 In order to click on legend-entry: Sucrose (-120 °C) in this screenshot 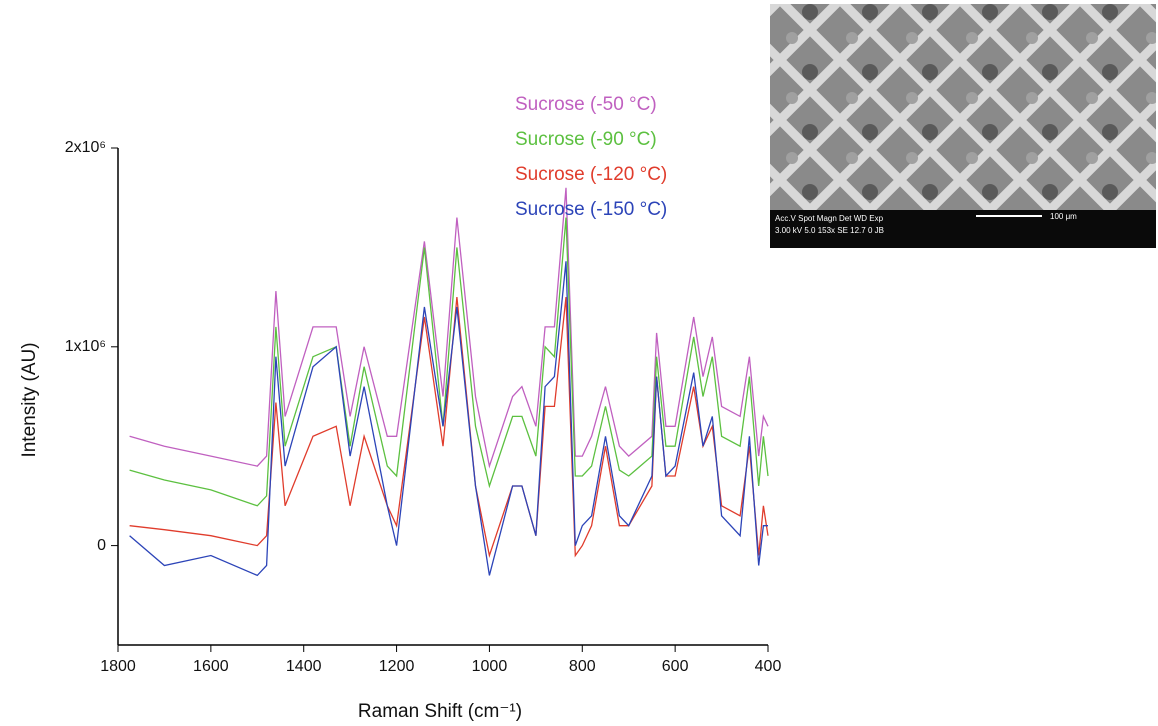, I will do `click(591, 174)`.